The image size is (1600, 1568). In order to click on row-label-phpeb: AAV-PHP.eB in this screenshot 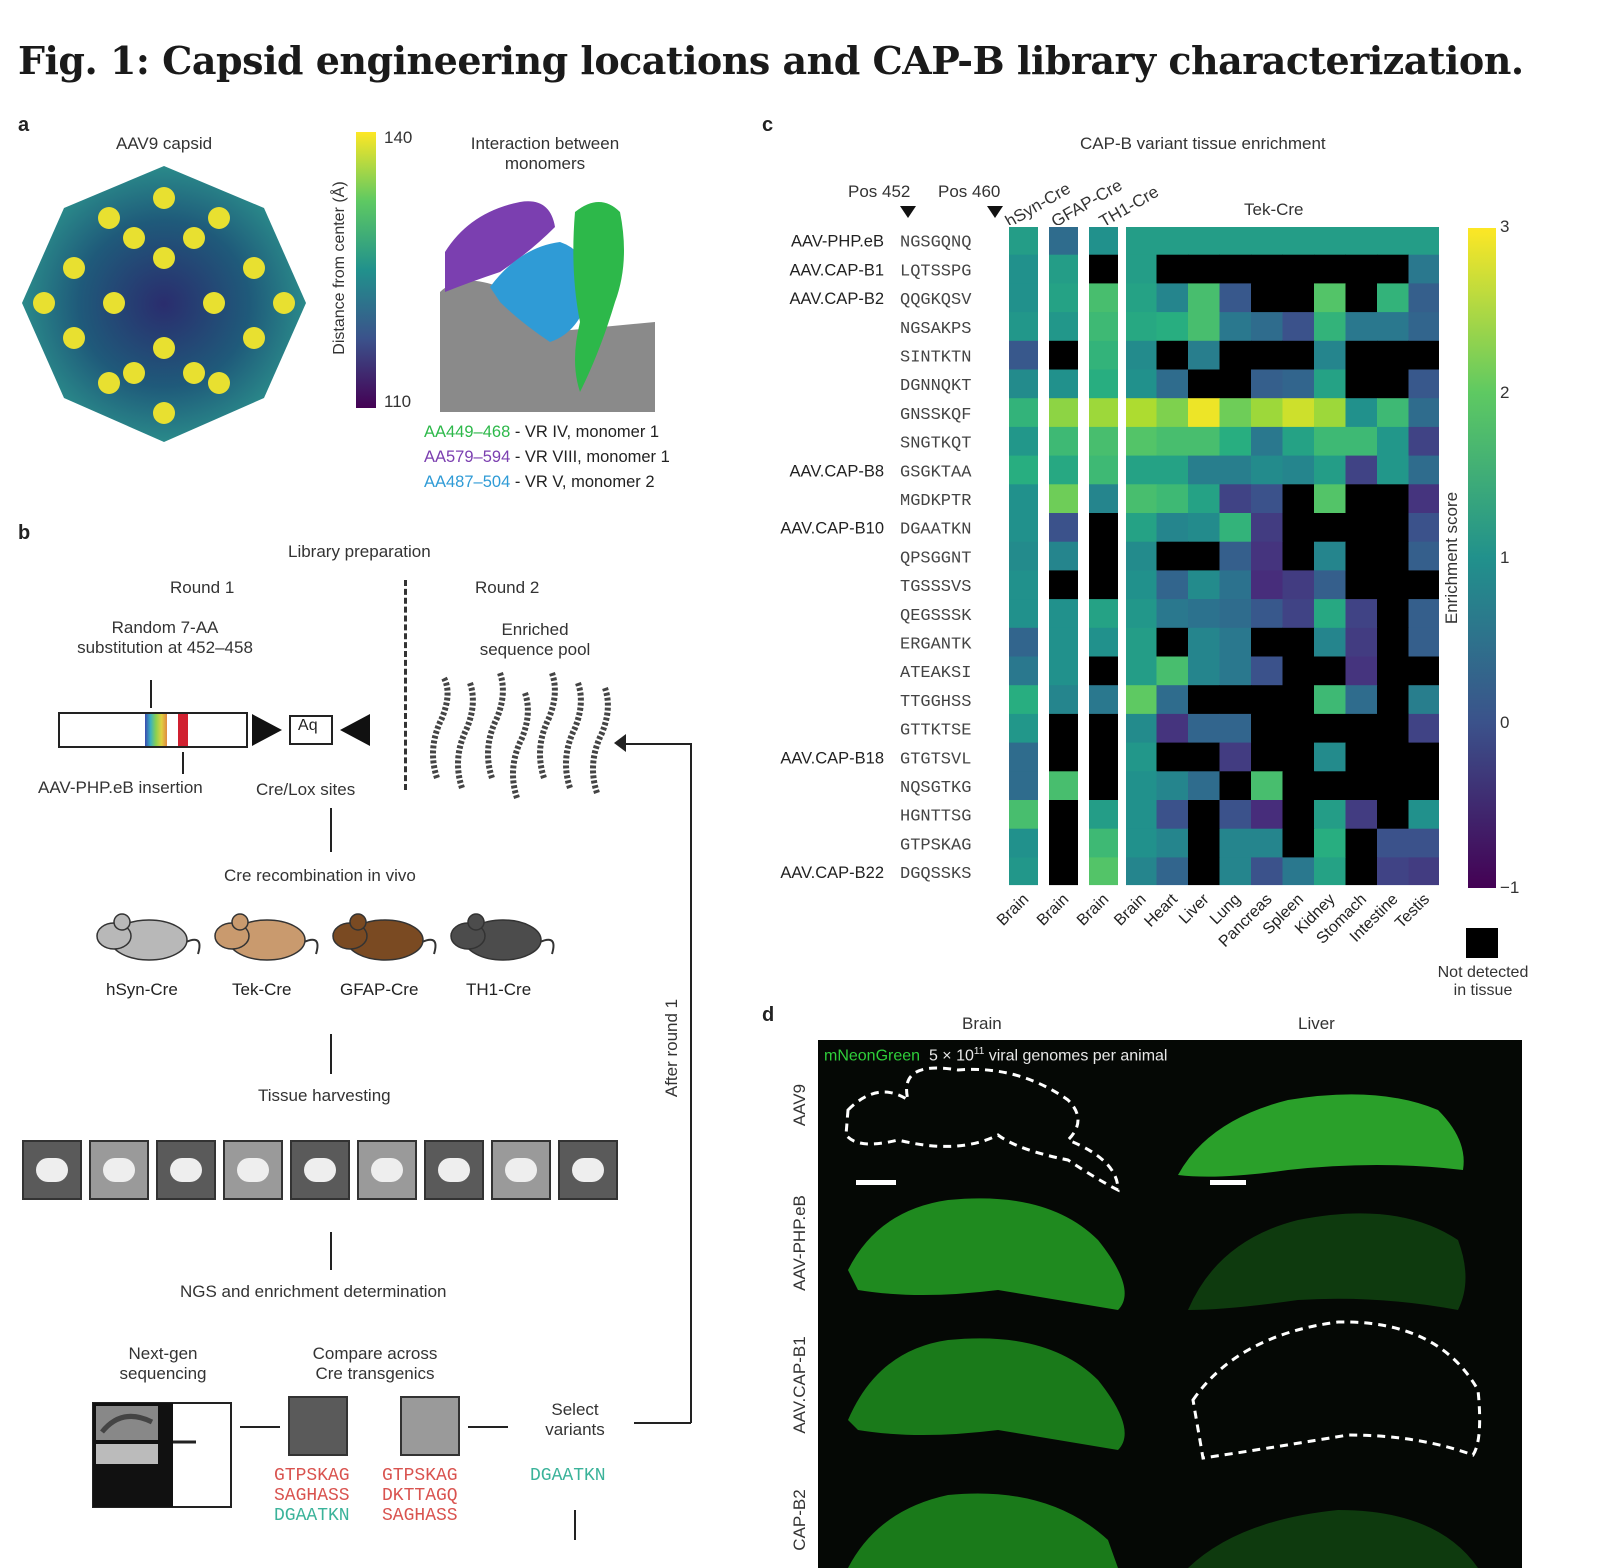, I will do `click(799, 1243)`.